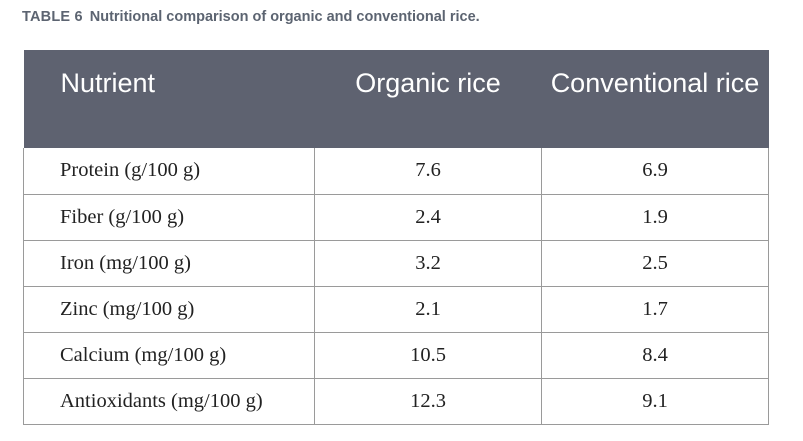 This screenshot has height=441, width=803. I want to click on organic-value: 2.1, so click(428, 309).